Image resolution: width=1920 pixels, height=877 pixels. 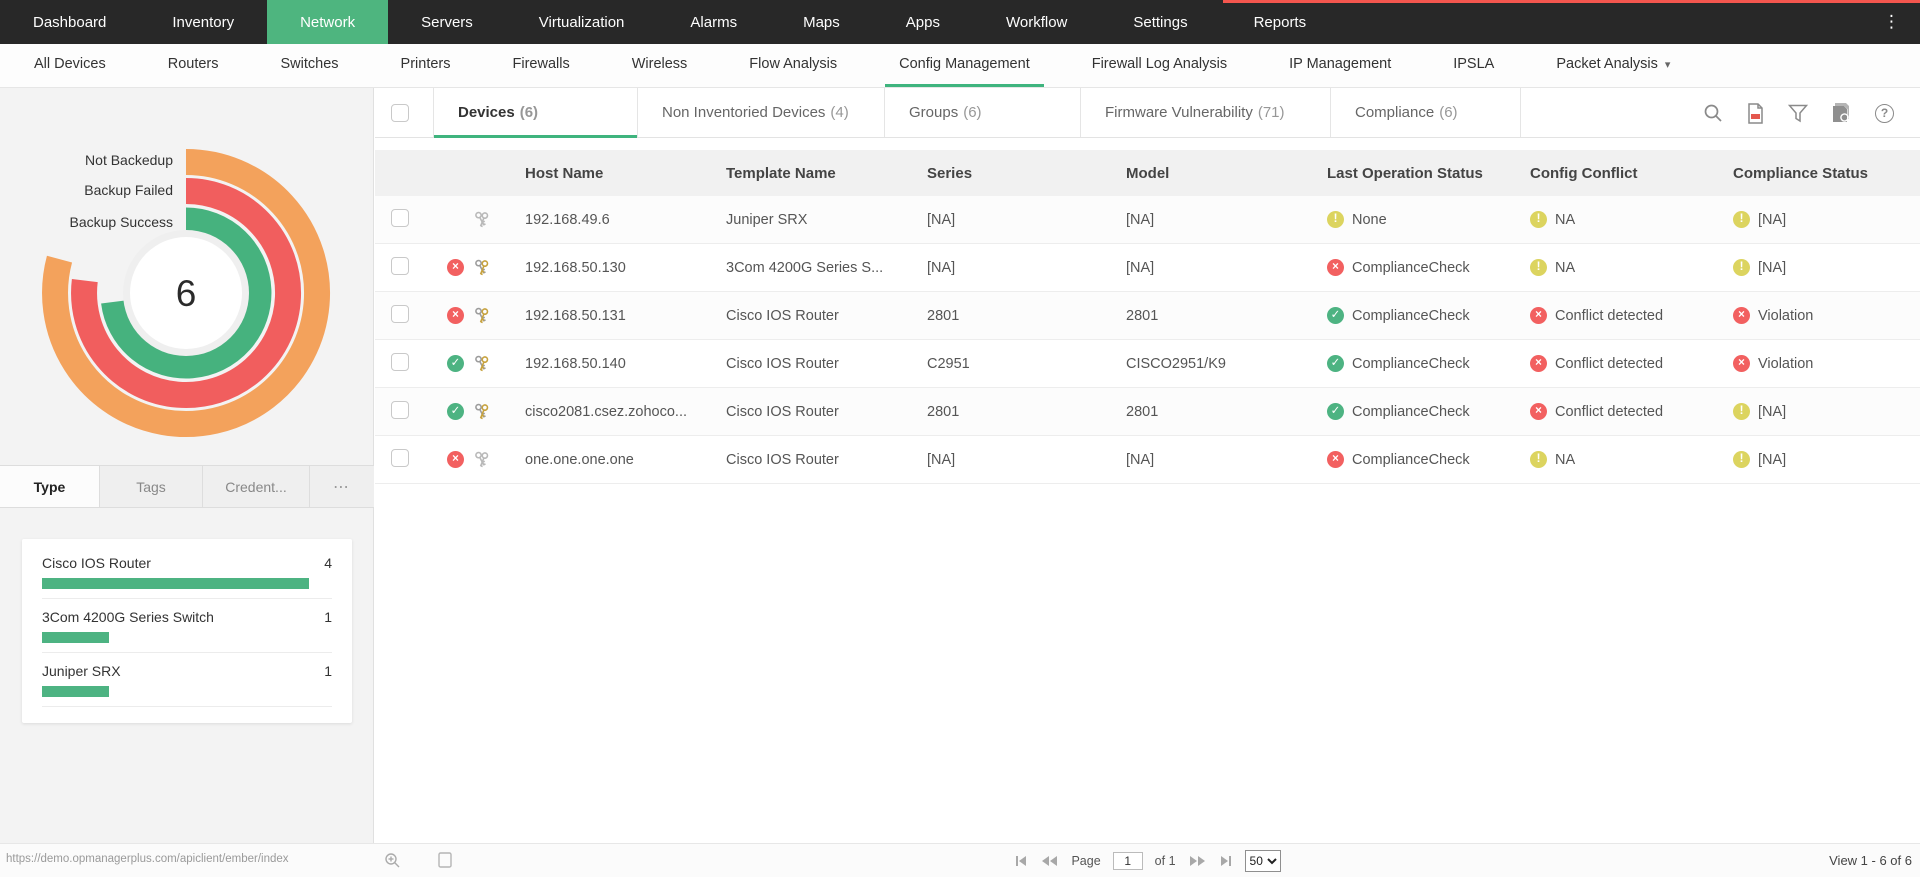 I want to click on host-name-cell: 192.168.50.140, so click(x=575, y=363).